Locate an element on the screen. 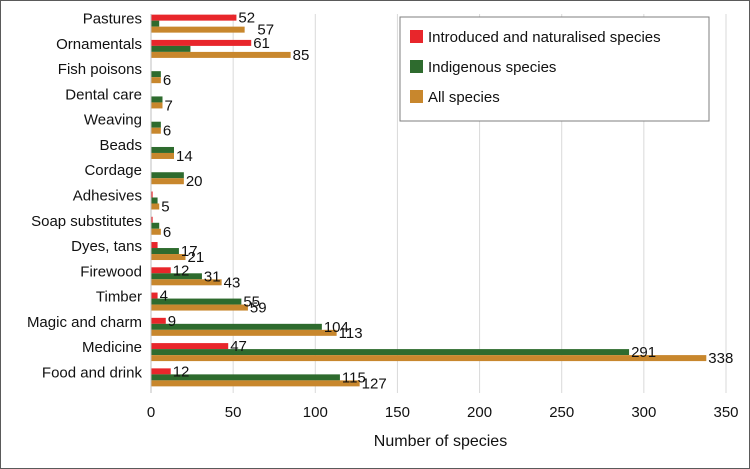 The image size is (750, 469). data-label-pastures-introduced-and-naturalised-species: 52 is located at coordinates (246, 18).